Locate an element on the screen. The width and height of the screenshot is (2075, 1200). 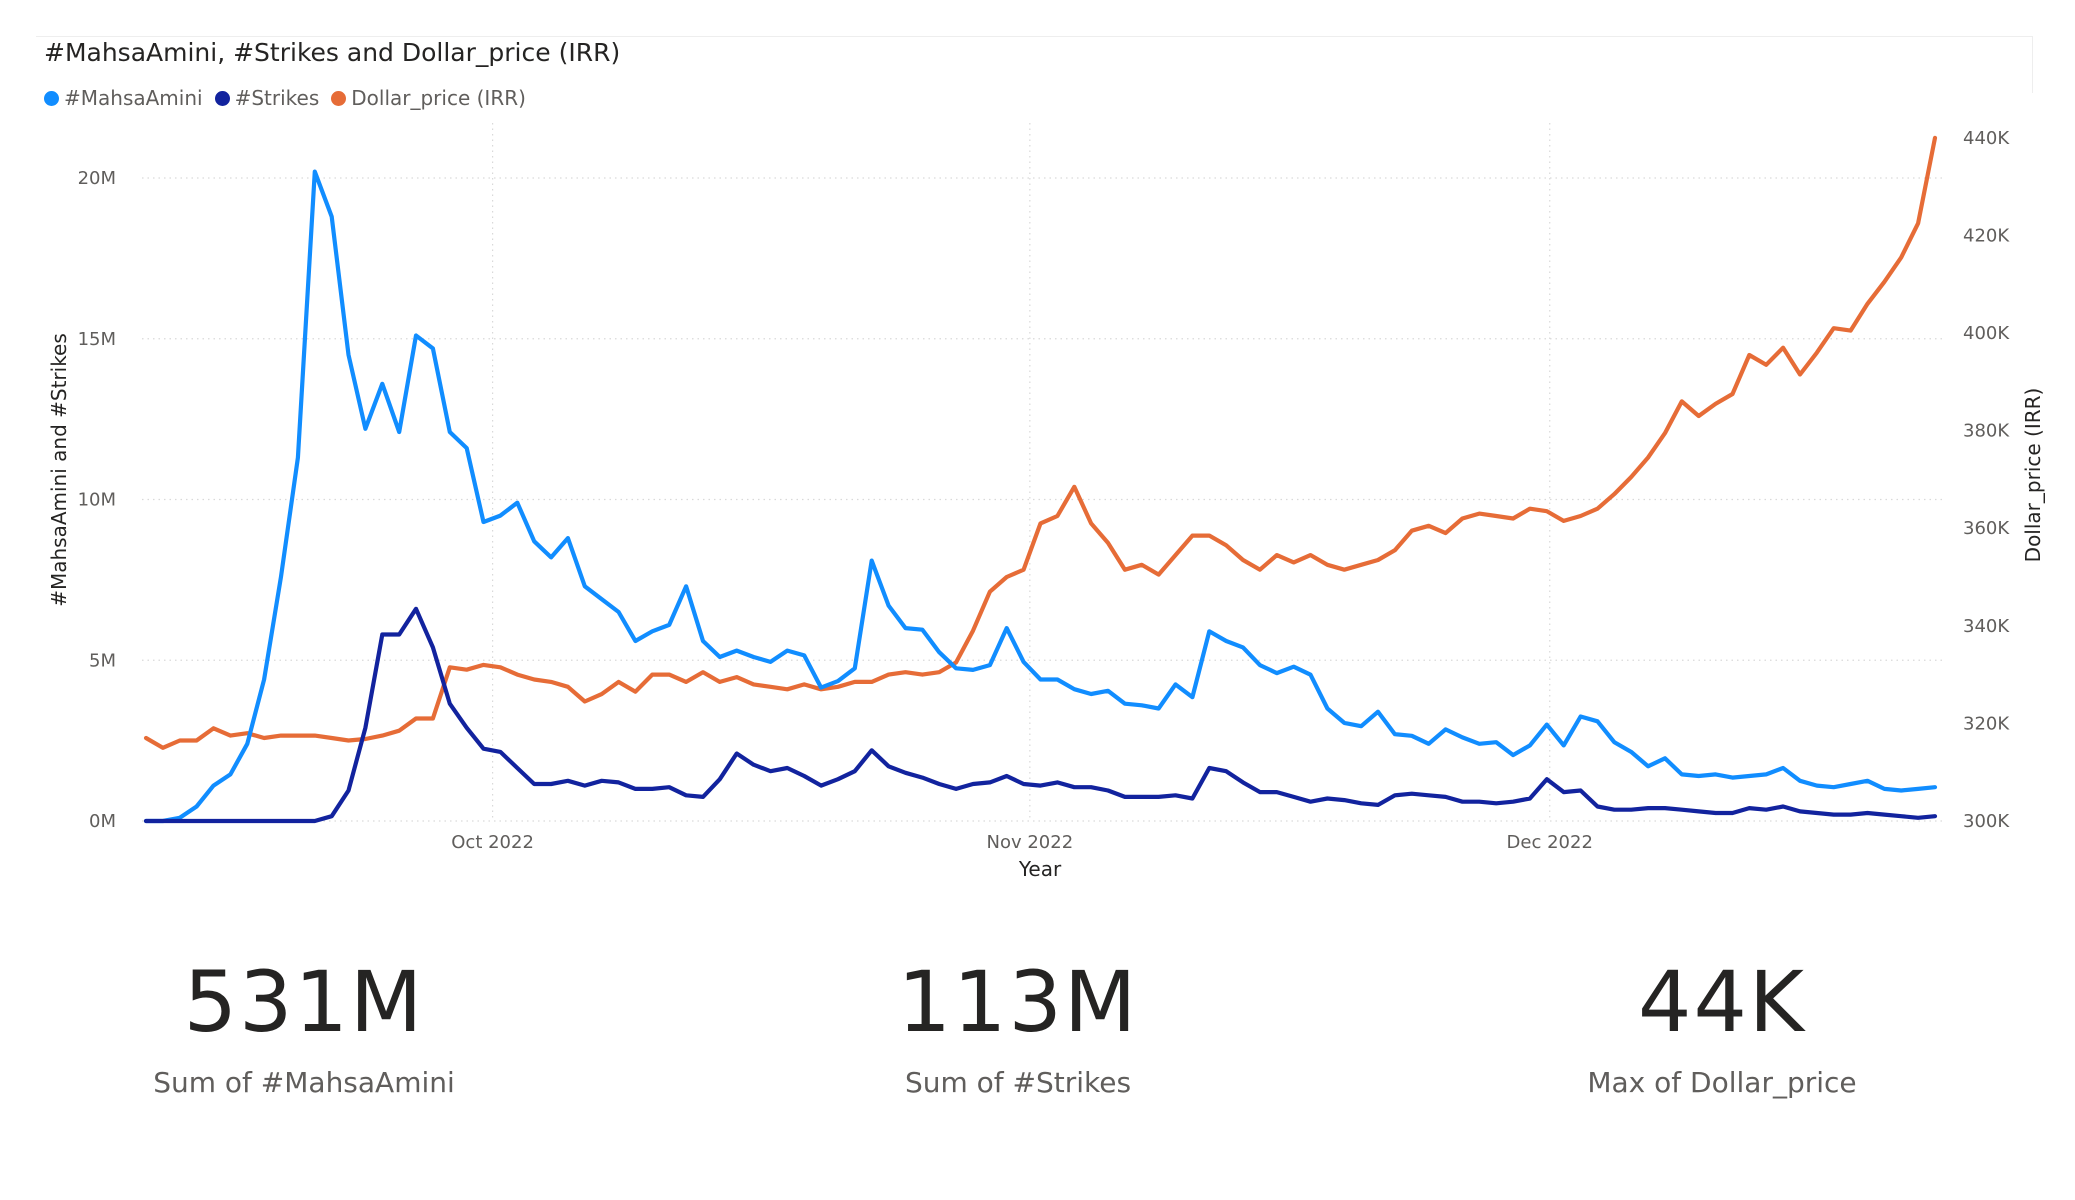
y2-tick-label: 340K is located at coordinates (1986, 626).